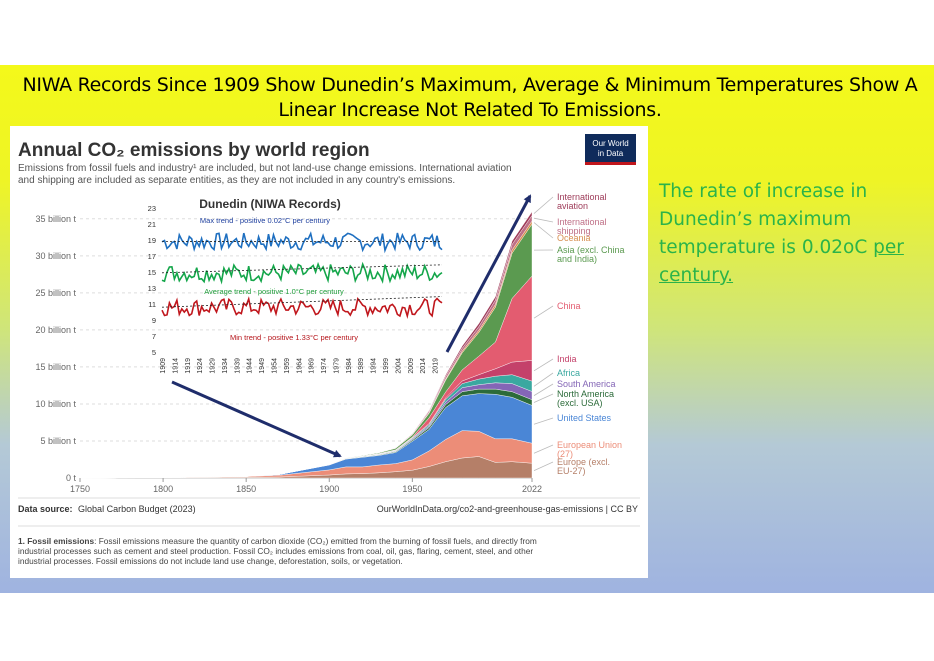 This screenshot has width=934, height=661. I want to click on inset-x-tick-label: 1989, so click(361, 366).